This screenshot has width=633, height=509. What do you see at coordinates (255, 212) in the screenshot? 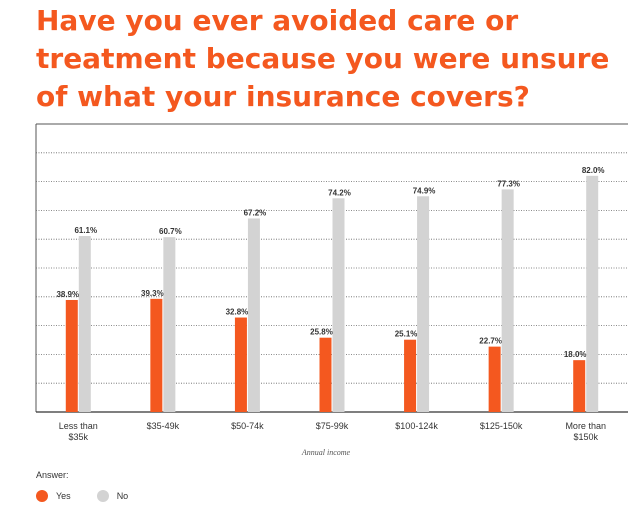
I see `data-label-no: 67.2%` at bounding box center [255, 212].